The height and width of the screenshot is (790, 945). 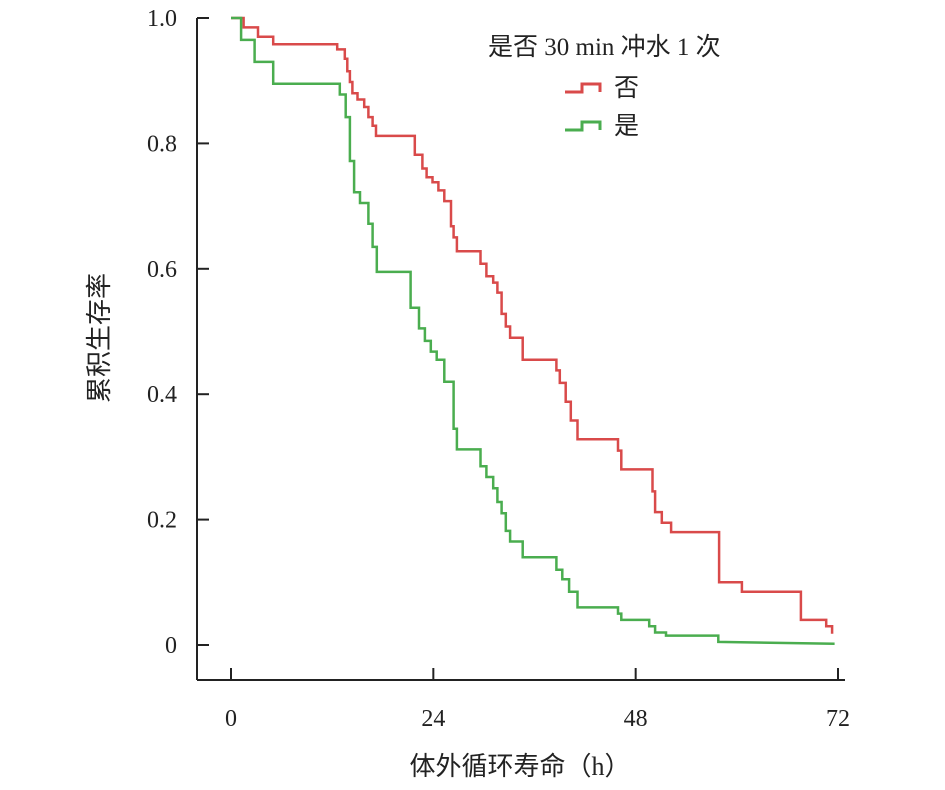 What do you see at coordinates (178, 343) in the screenshot?
I see `y-axis: 0 0.2 0.4 0.6 0.8 1.0` at bounding box center [178, 343].